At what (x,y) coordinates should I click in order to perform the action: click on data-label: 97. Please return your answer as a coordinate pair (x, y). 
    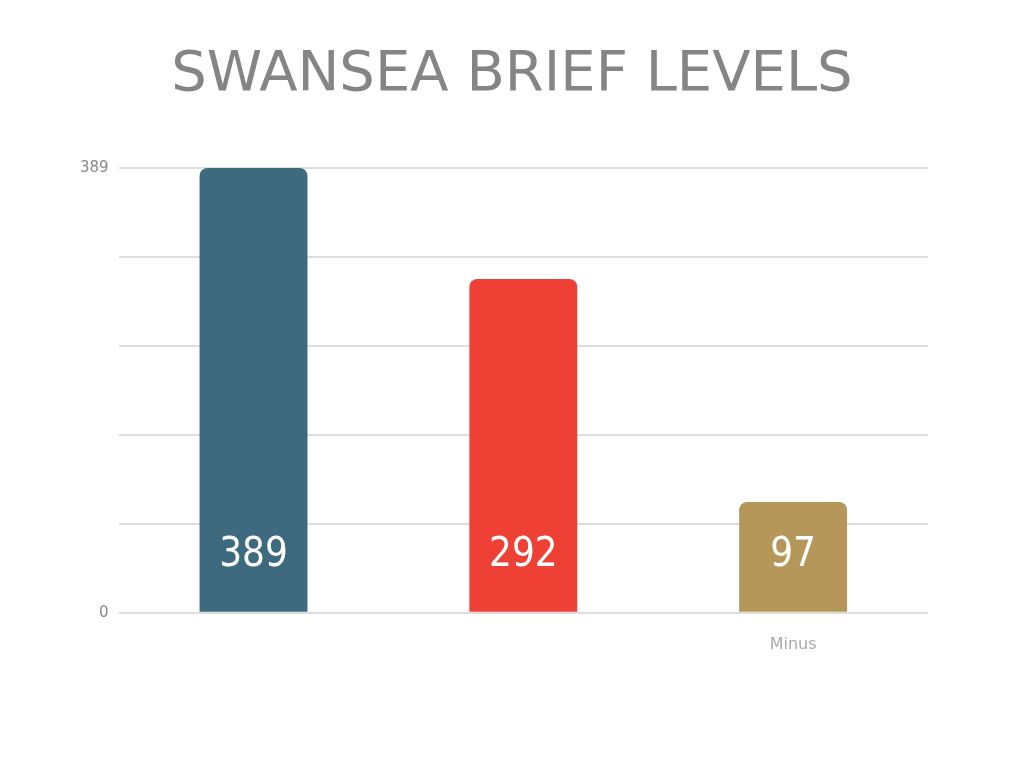
    Looking at the image, I should click on (793, 552).